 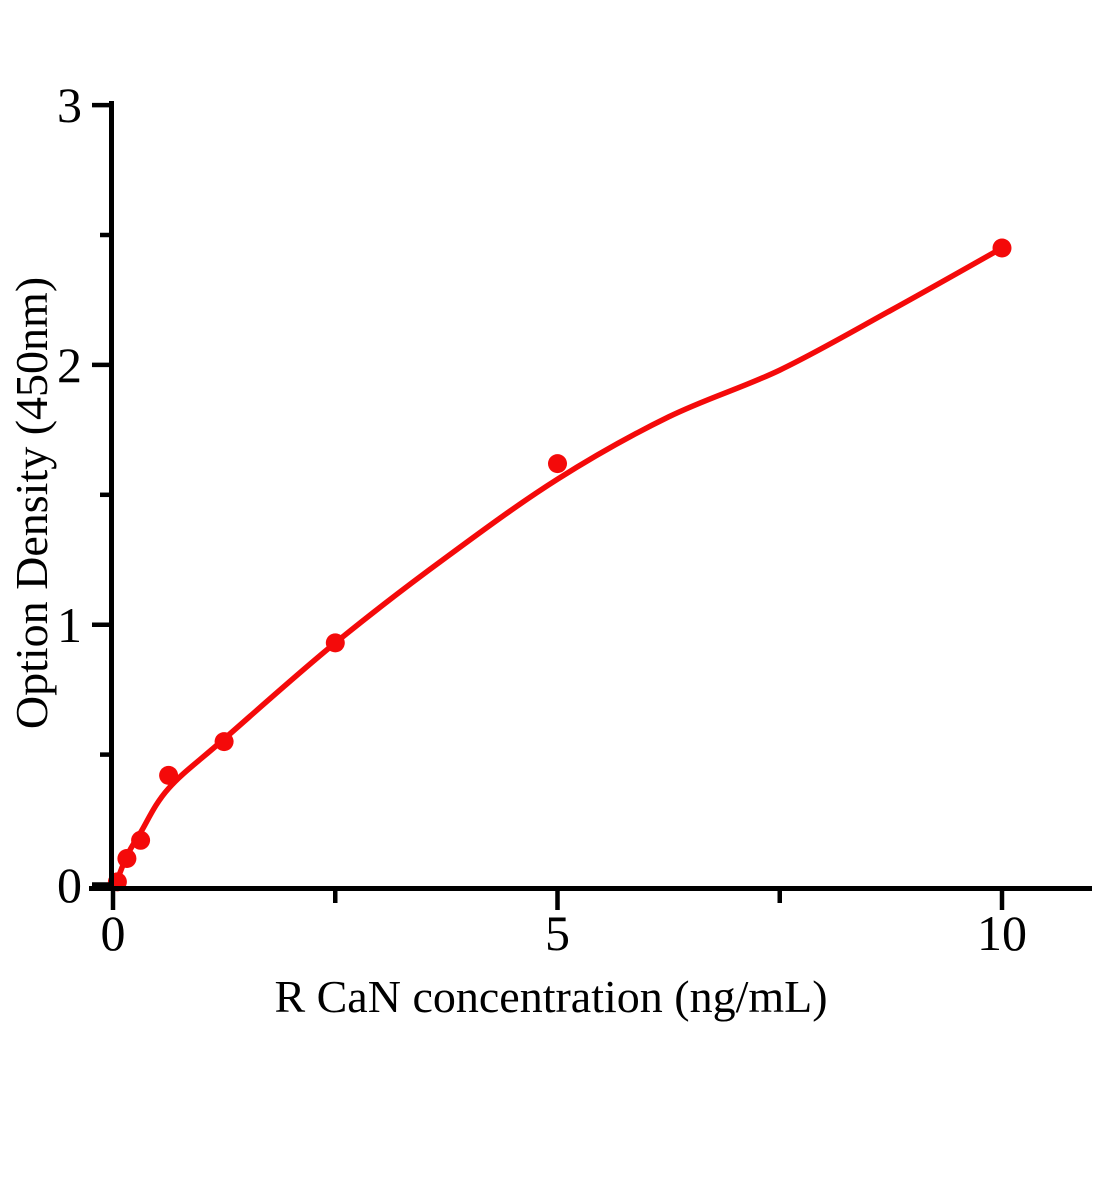 I want to click on y-axis-title: Option Density (450nm), so click(x=31, y=503).